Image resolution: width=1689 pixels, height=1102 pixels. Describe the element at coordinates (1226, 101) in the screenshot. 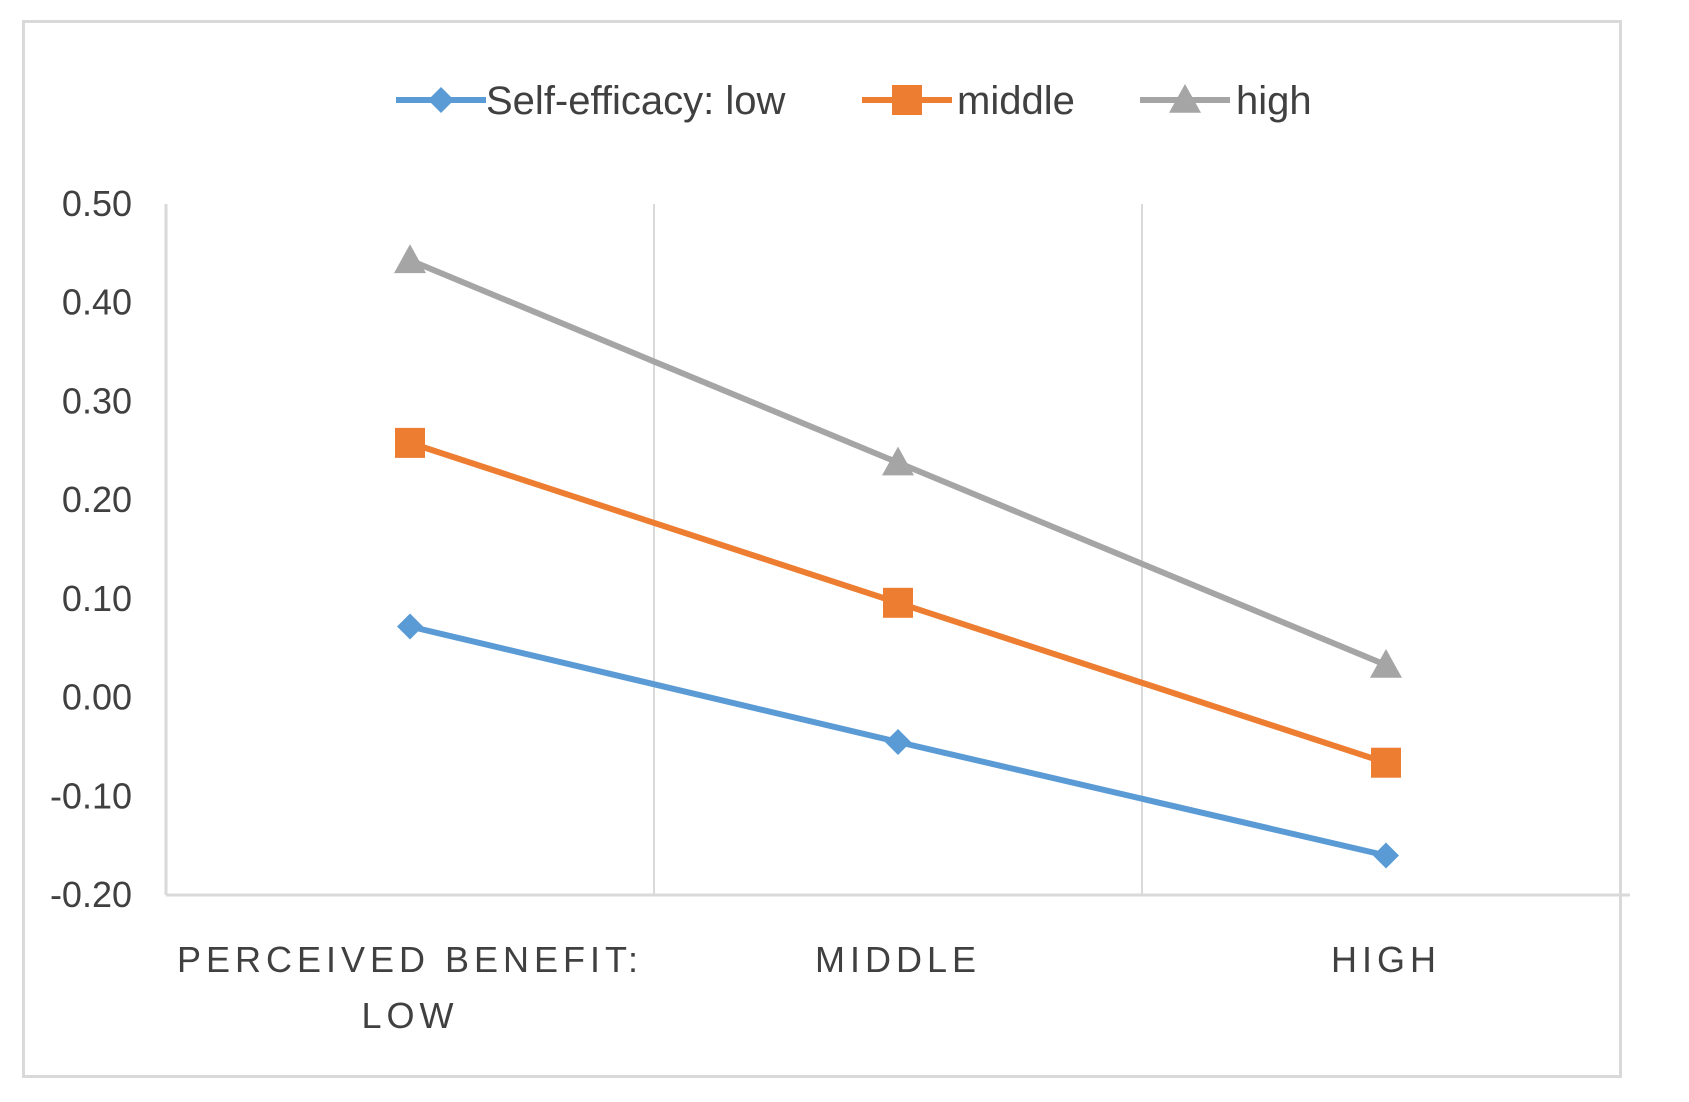

I see `legend-item: high` at that location.